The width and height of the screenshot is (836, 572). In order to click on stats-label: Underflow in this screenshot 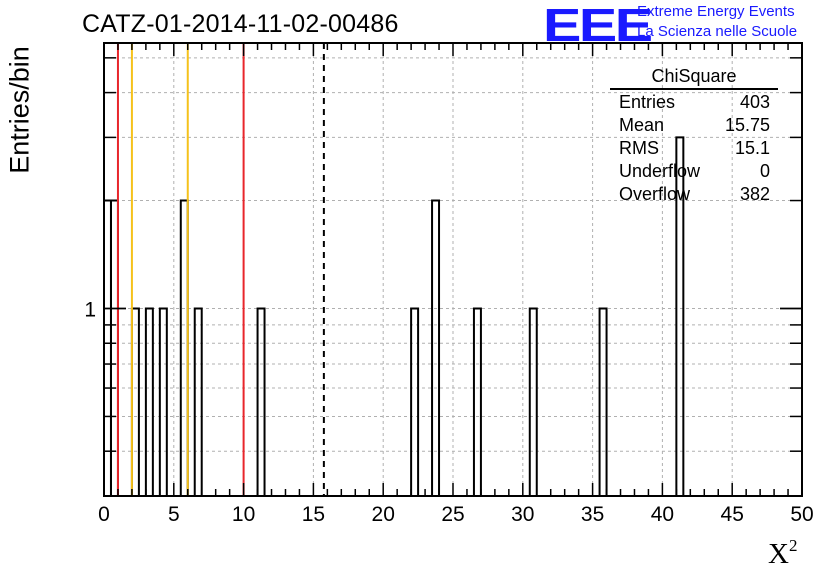, I will do `click(660, 171)`.